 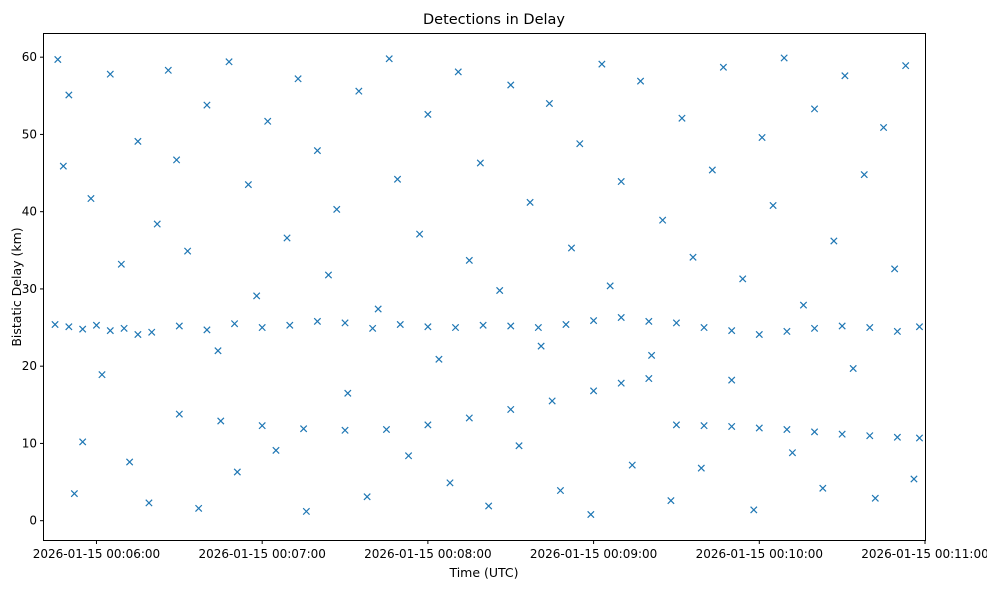 I want to click on x-tick-label: 2026-01-15 00:10:00, so click(x=759, y=554).